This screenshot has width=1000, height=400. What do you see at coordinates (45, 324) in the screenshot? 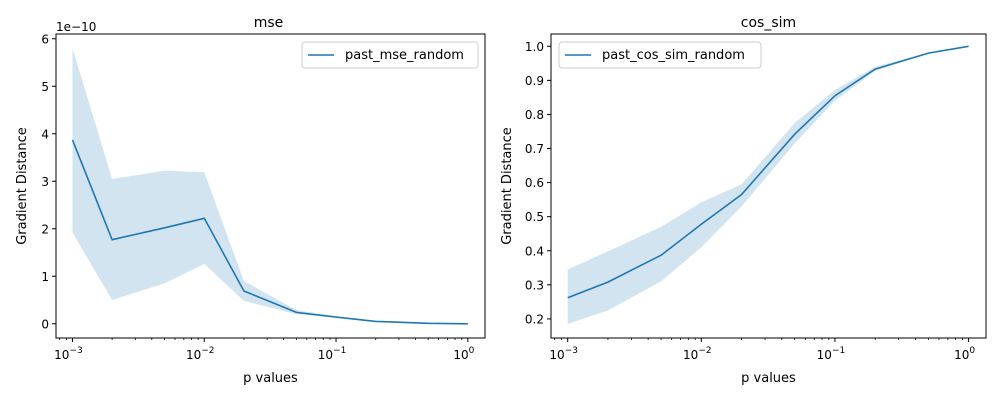
I see `y-tick-label: 0` at bounding box center [45, 324].